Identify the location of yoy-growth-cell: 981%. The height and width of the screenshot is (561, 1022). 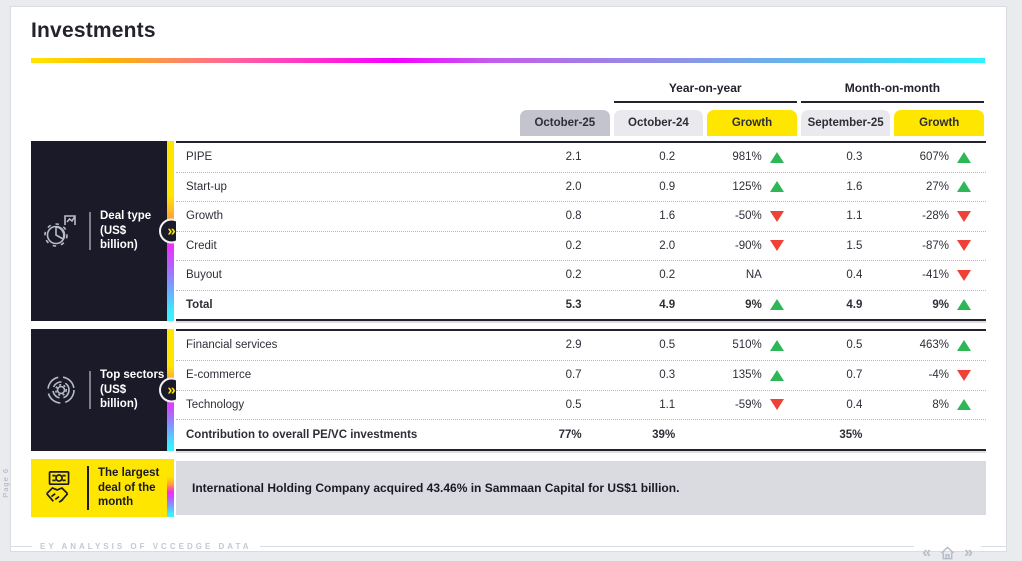
(752, 157).